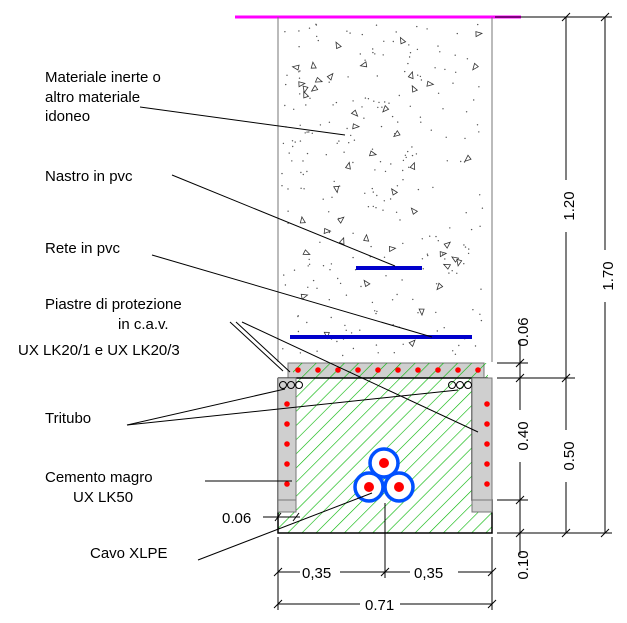  Describe the element at coordinates (143, 324) in the screenshot. I see `label-piastre-line2: in c.a.v.` at that location.